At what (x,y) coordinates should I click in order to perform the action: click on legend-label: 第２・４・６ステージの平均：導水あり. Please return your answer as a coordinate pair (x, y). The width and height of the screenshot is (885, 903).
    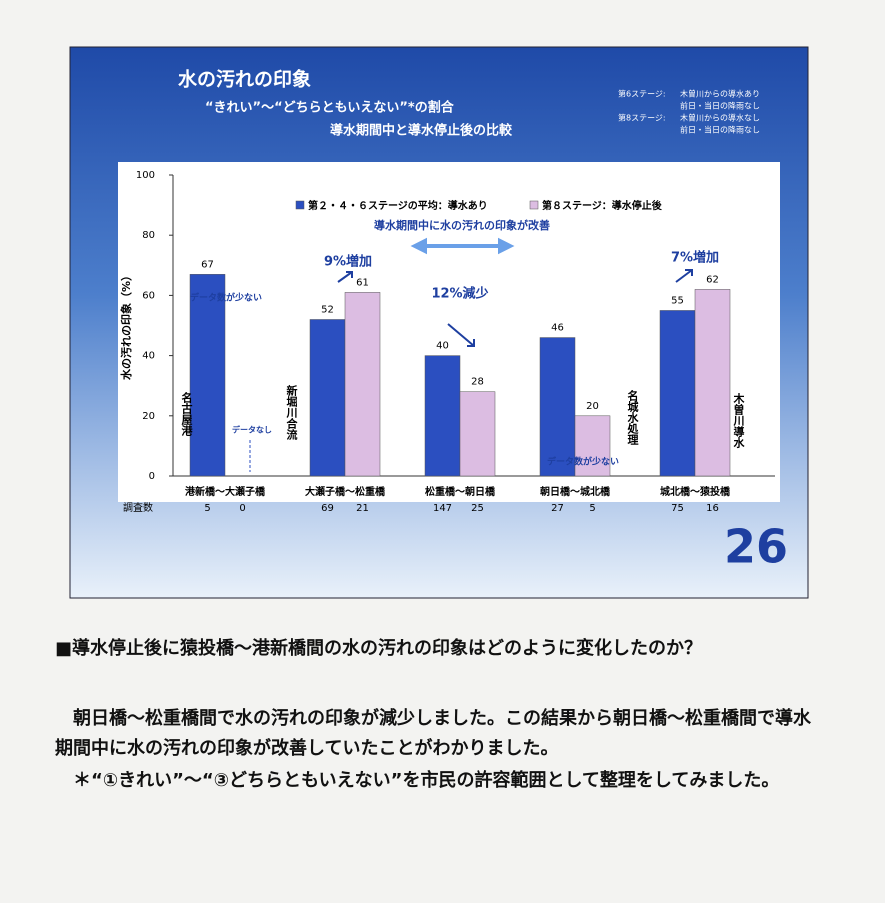
    Looking at the image, I should click on (398, 205).